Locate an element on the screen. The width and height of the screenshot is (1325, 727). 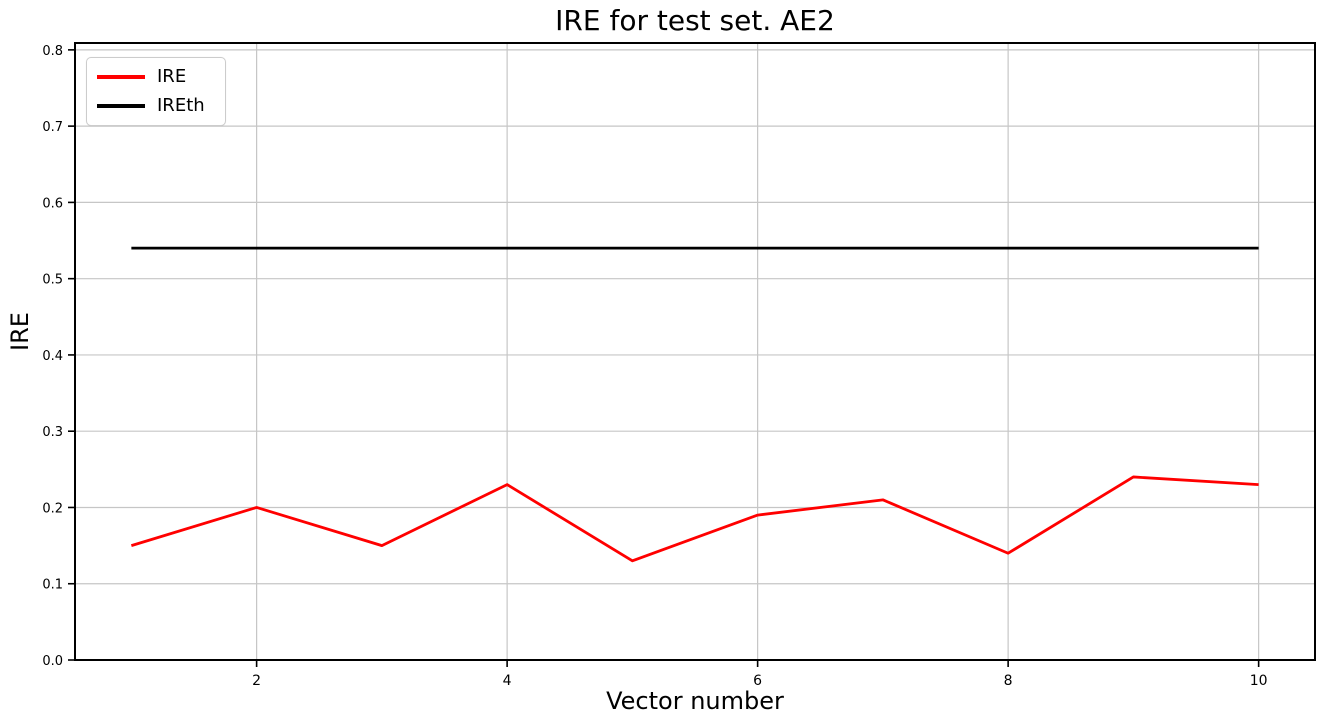
x-tick-label: 4 is located at coordinates (507, 681).